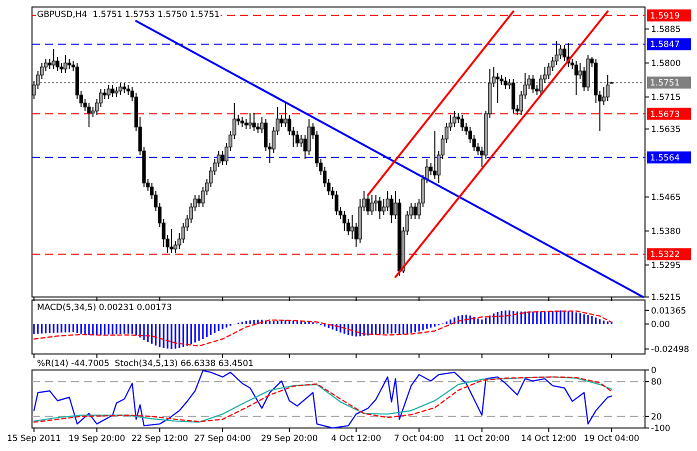  I want to click on ref-line-label: 1.5751, so click(665, 83).